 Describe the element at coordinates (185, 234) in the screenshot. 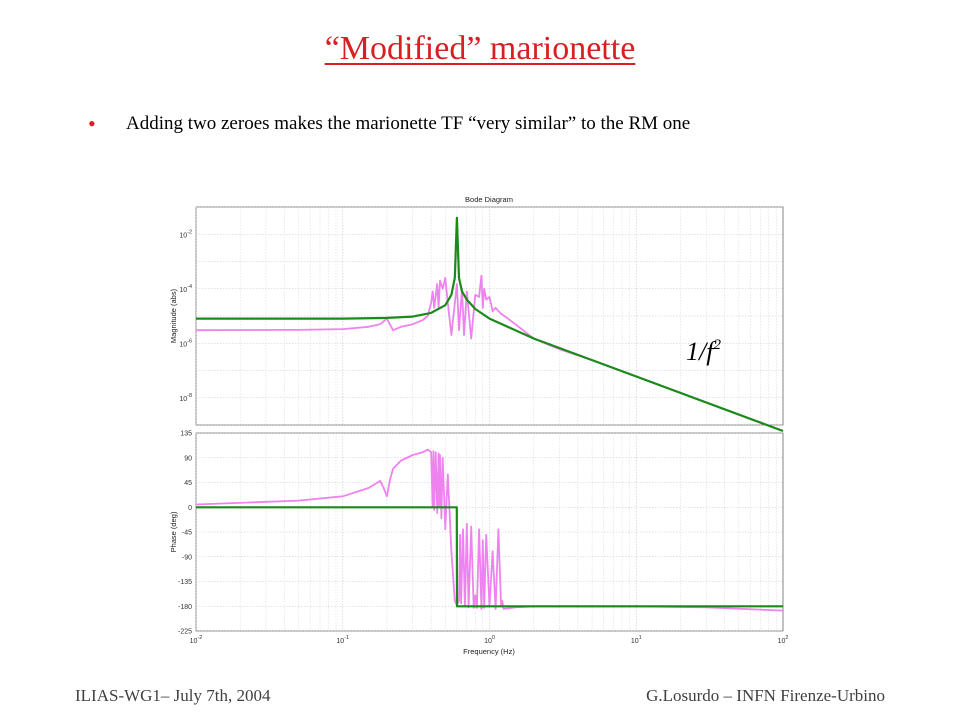

I see `magnitude-tick-label: 10⁻²` at that location.